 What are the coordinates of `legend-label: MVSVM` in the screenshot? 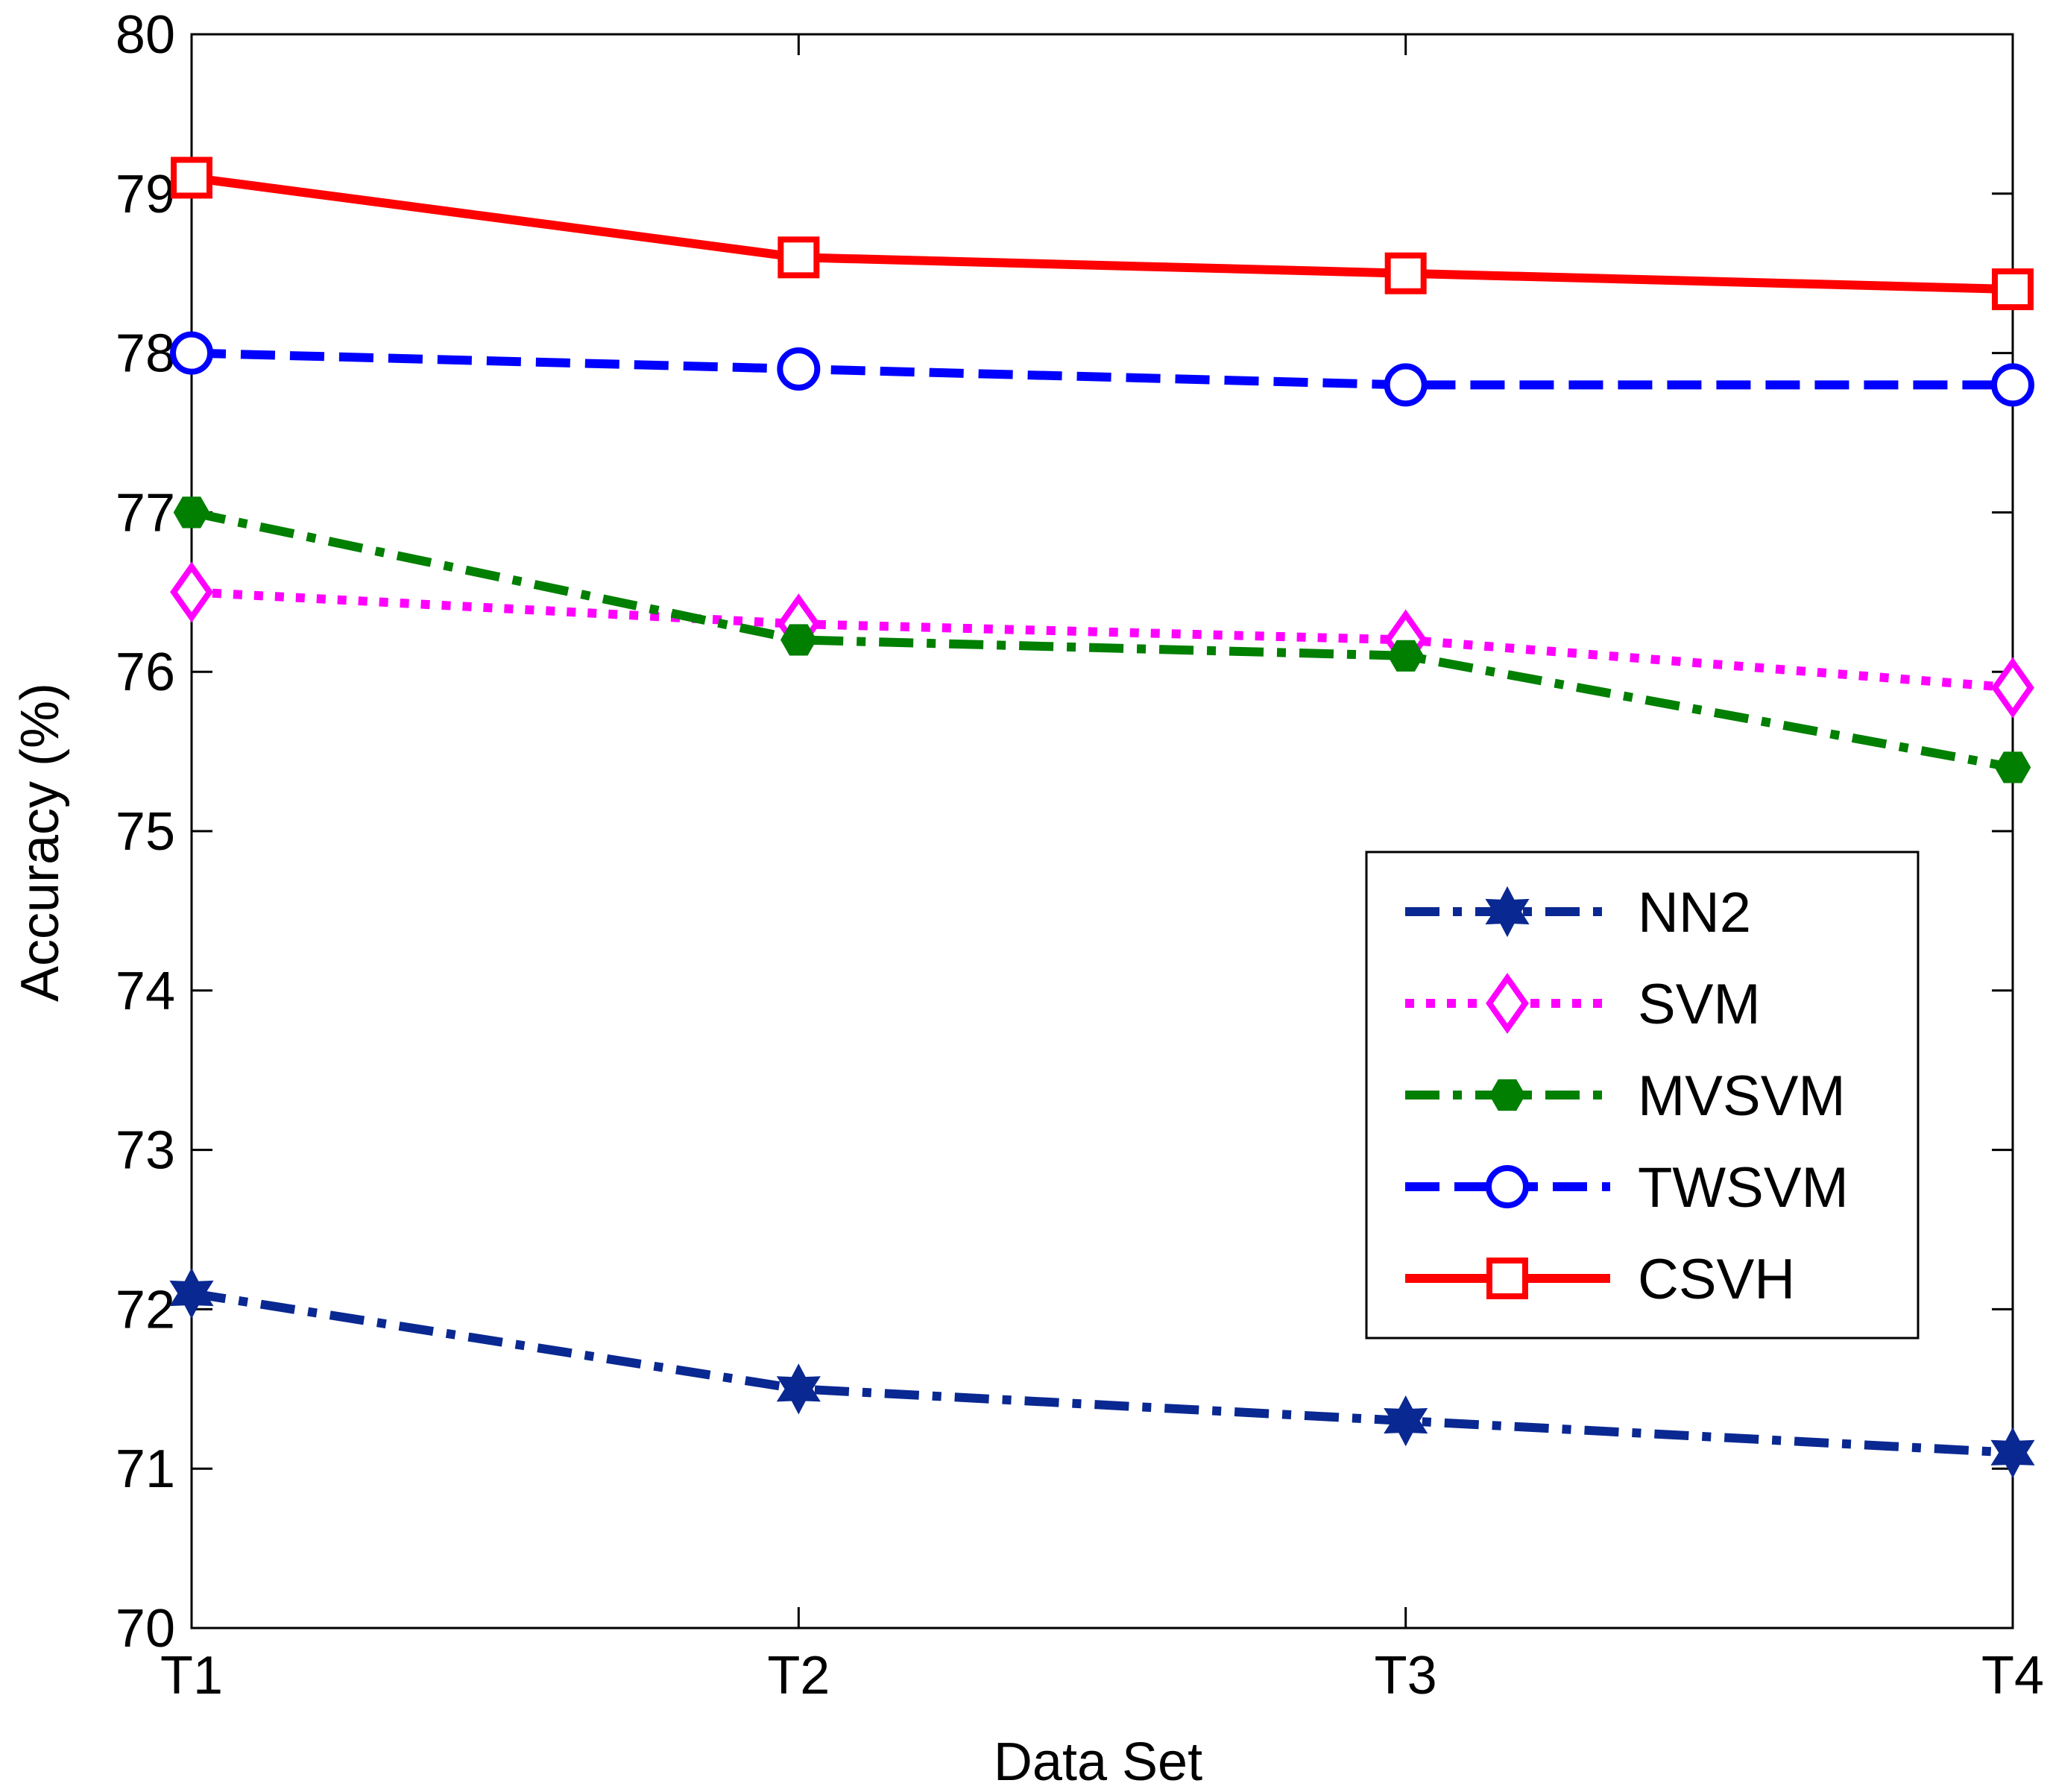 It's located at (1742, 1096).